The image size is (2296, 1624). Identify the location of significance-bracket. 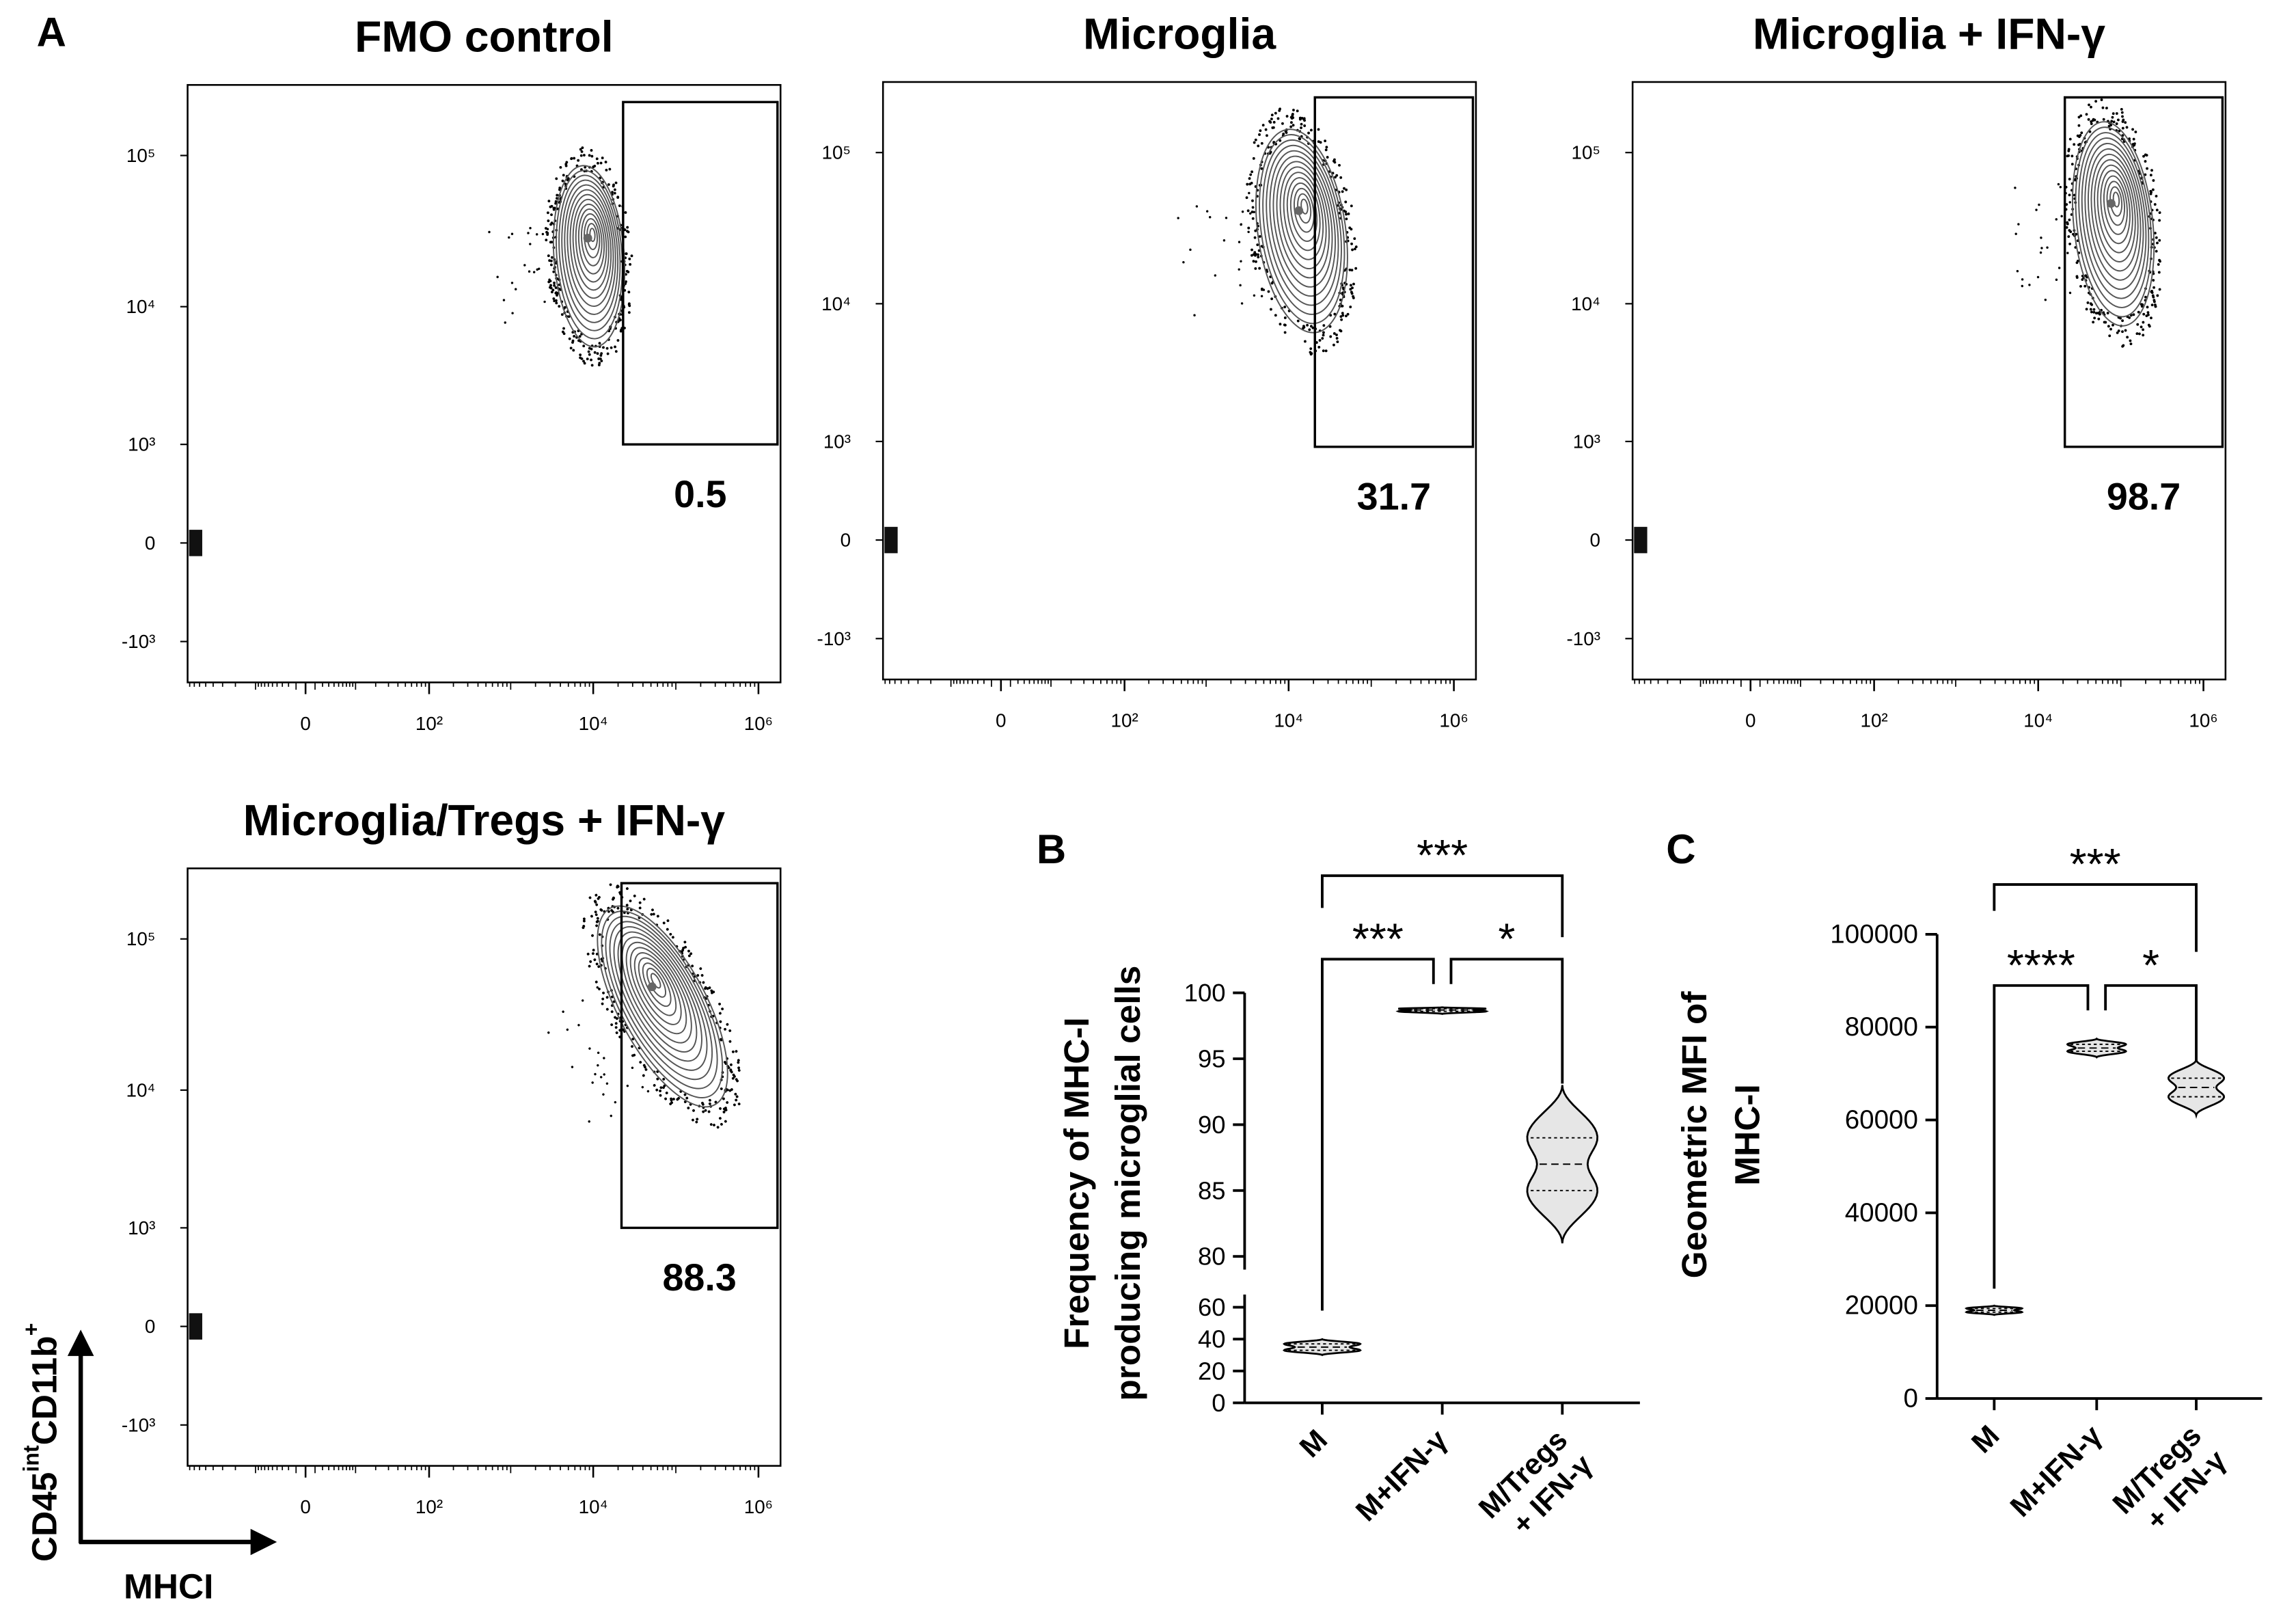
(1442, 906).